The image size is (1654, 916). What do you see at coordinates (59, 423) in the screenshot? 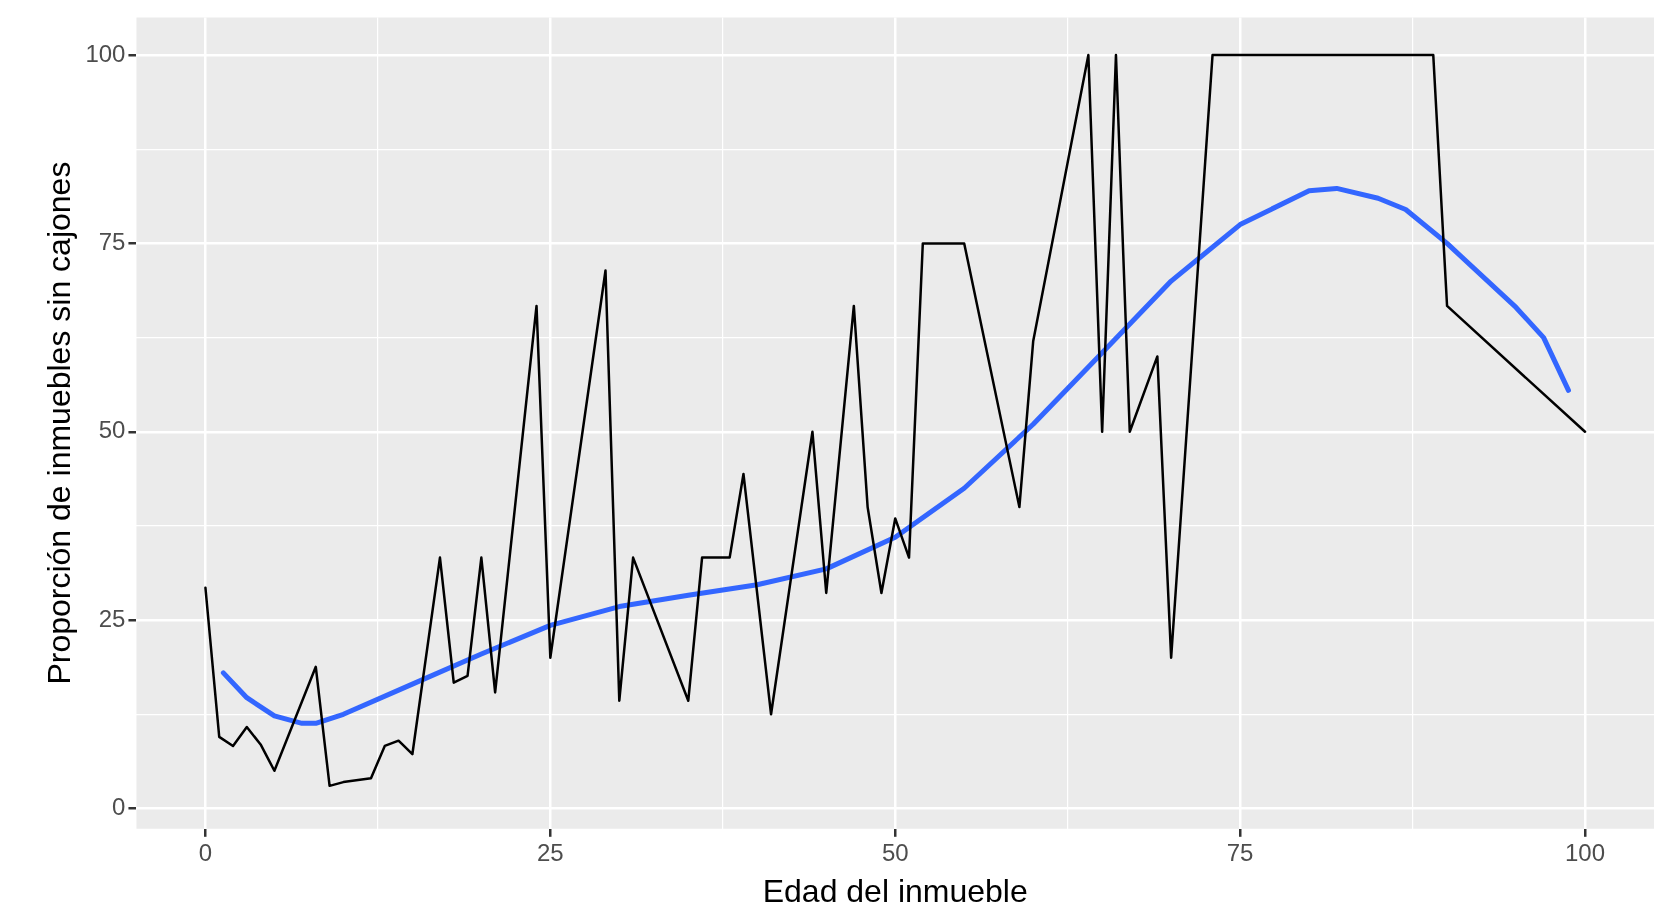
I see `y-axis-title: Proporción de inmuebles sin cajones` at bounding box center [59, 423].